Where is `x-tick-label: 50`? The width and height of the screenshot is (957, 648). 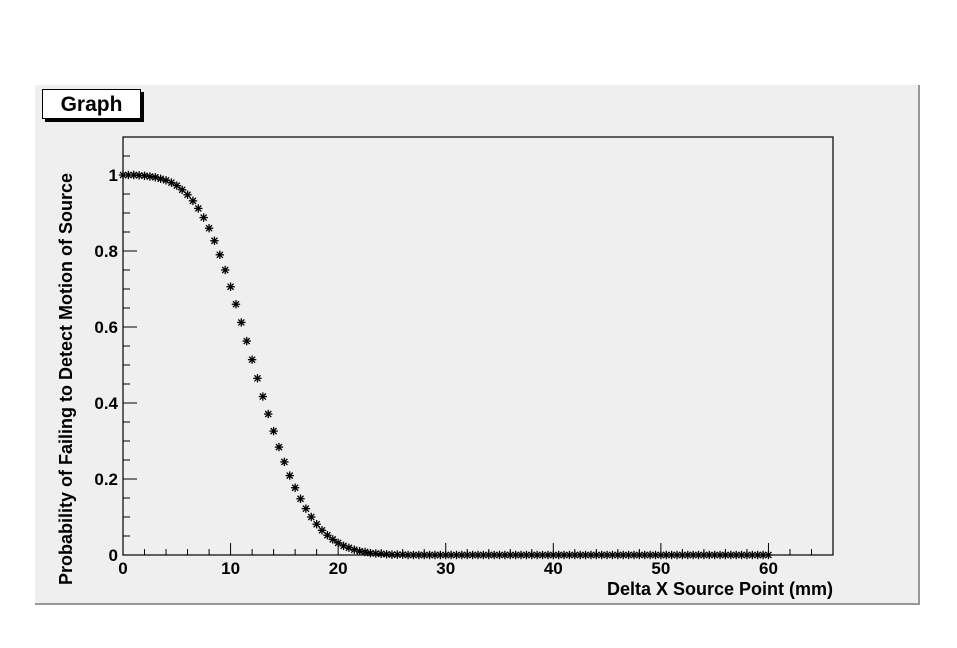
x-tick-label: 50 is located at coordinates (660, 568).